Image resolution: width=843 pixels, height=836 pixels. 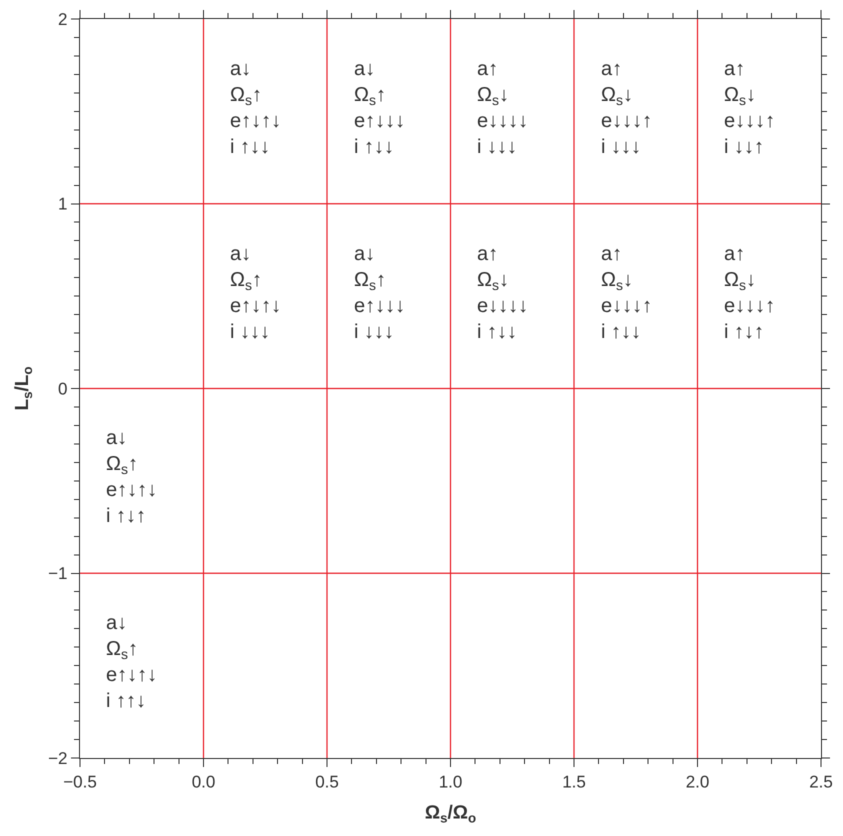 What do you see at coordinates (450, 814) in the screenshot?
I see `x-axis-title: Ω$_{s}$/Ω$_{o}$` at bounding box center [450, 814].